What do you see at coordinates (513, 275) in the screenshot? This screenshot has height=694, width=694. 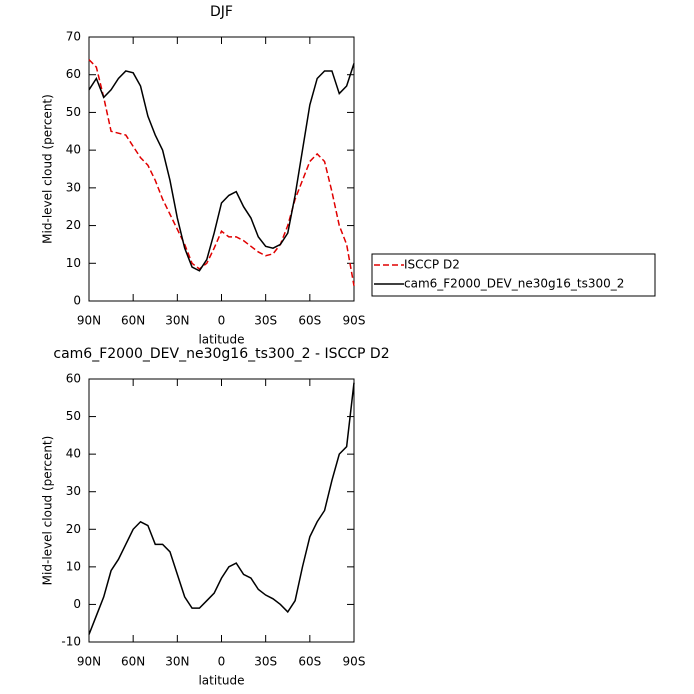 I see `legend-box` at bounding box center [513, 275].